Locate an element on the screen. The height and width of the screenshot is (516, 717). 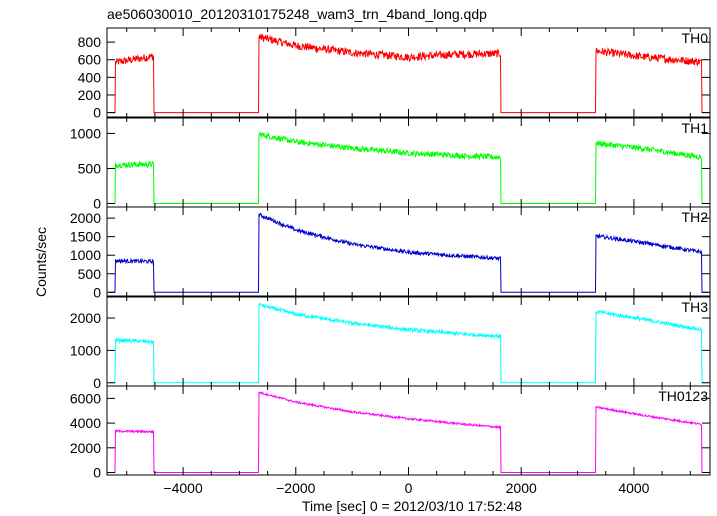
panel-label-th2: TH2 is located at coordinates (695, 217).